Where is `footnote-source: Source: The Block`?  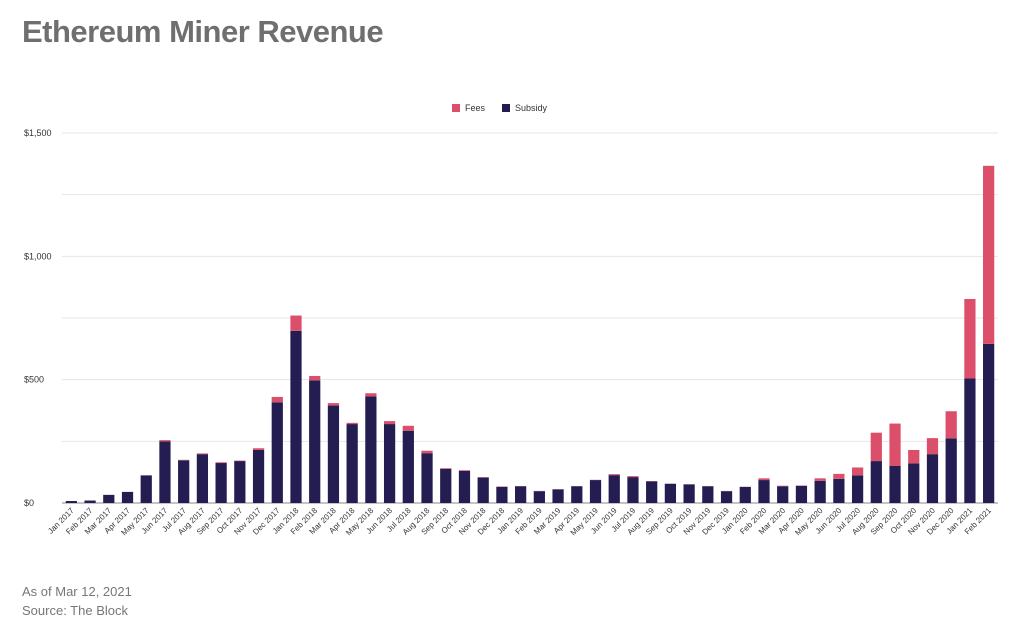 footnote-source: Source: The Block is located at coordinates (75, 610).